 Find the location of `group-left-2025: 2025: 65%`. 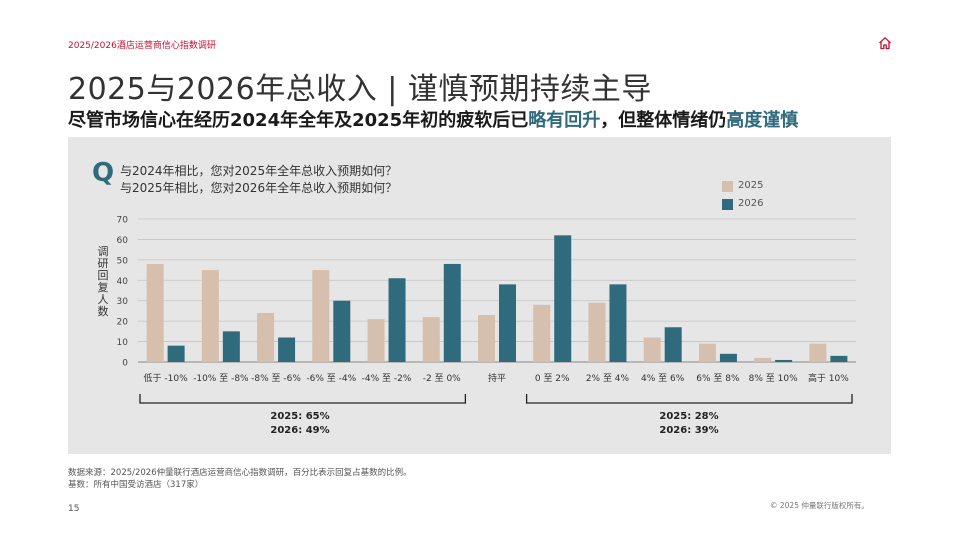

group-left-2025: 2025: 65% is located at coordinates (300, 416).